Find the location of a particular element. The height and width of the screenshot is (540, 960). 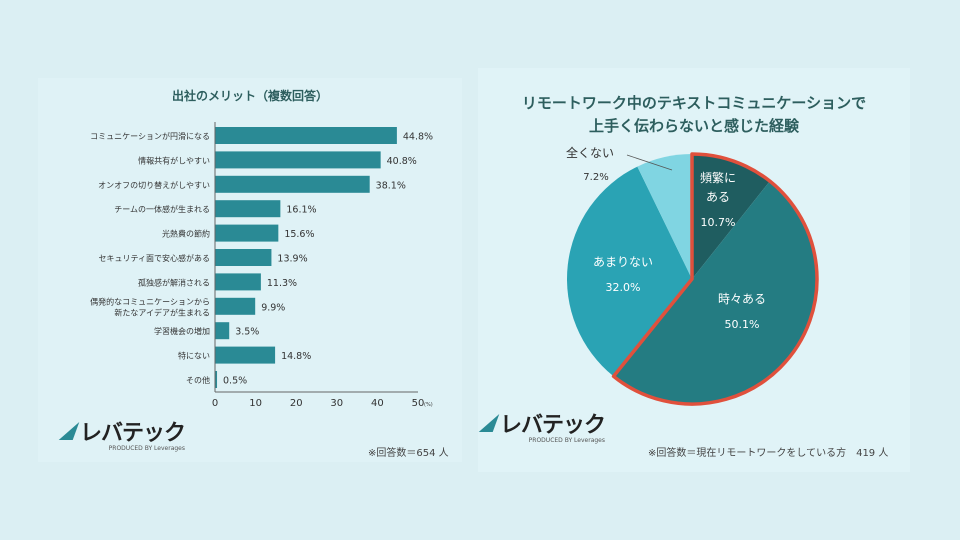

category-label: 孤独感が解消される is located at coordinates (174, 282).